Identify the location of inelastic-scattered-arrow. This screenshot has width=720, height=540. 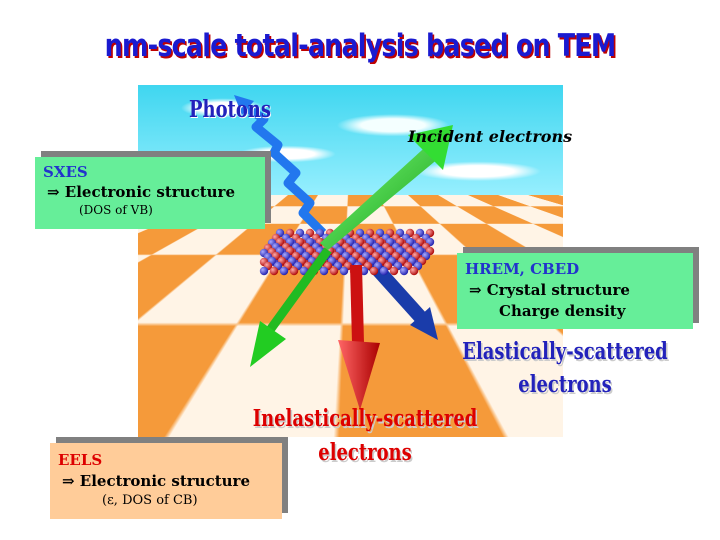
(359, 337).